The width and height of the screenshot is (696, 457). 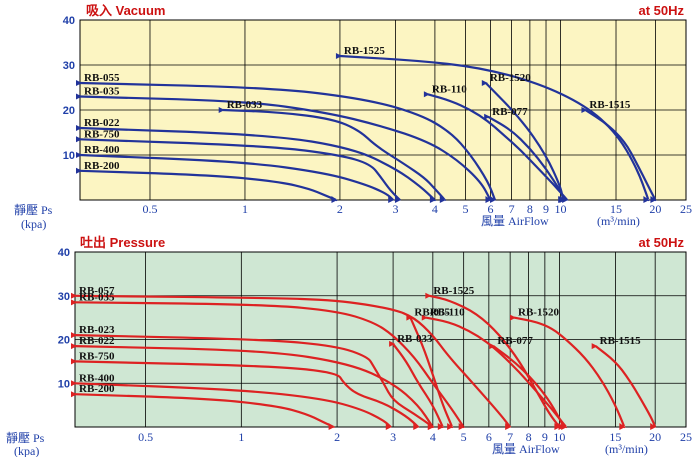 I want to click on vacuum-label-rb-022: RB-022, so click(x=102, y=123).